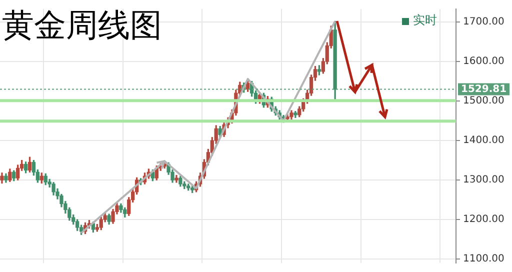  I want to click on y-tick-label: 1300.00, so click(483, 180).